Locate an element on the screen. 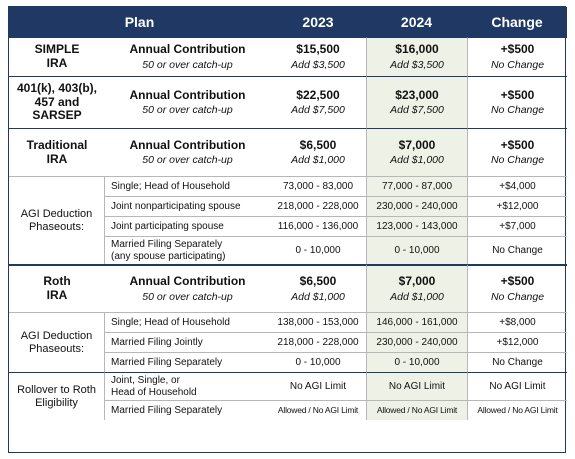  simple-contribution-label: Annual Contribution 50 or over catch-up is located at coordinates (187, 56).